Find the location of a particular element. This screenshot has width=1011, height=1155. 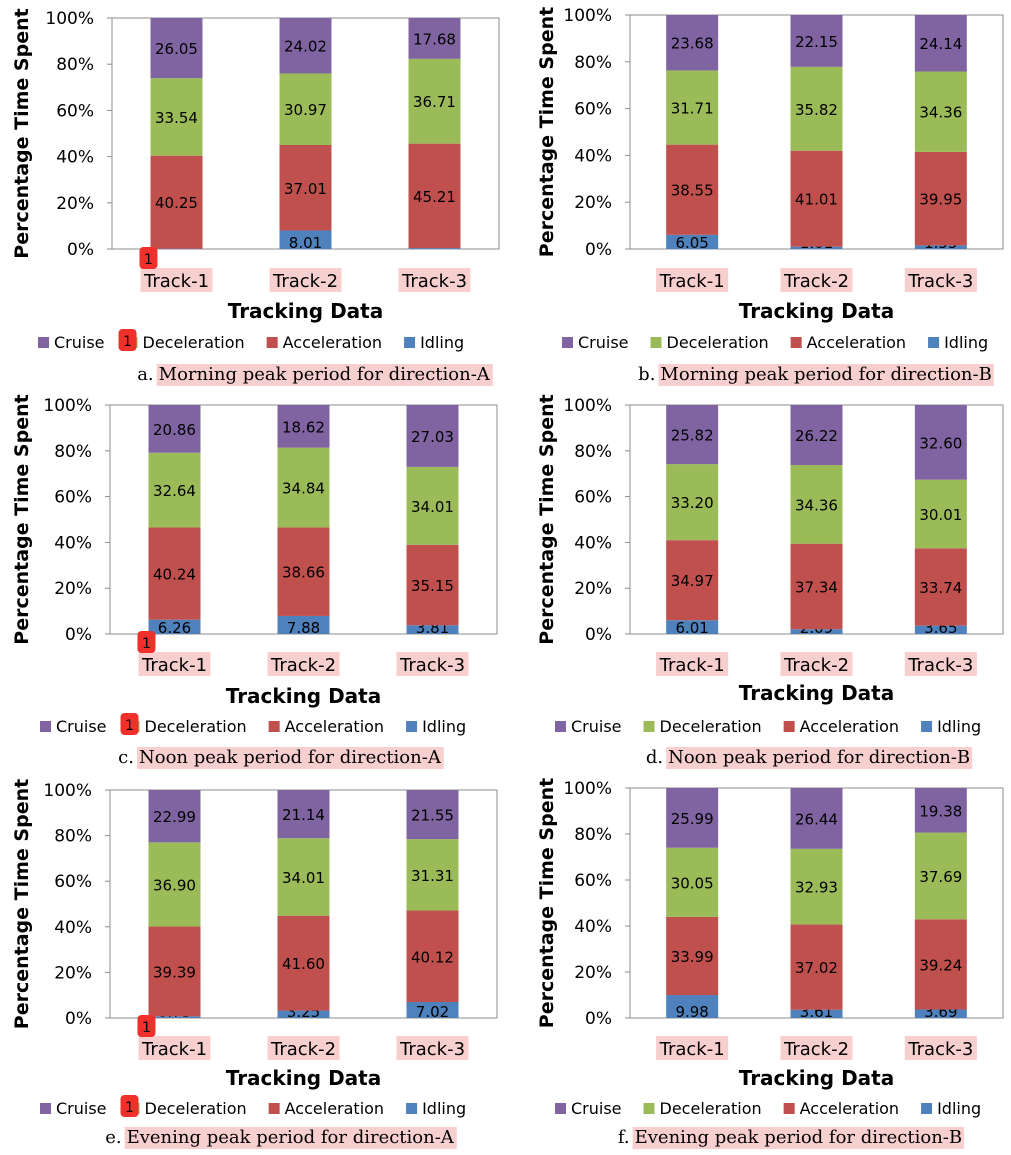

data-label: 9.98 is located at coordinates (691, 1012).